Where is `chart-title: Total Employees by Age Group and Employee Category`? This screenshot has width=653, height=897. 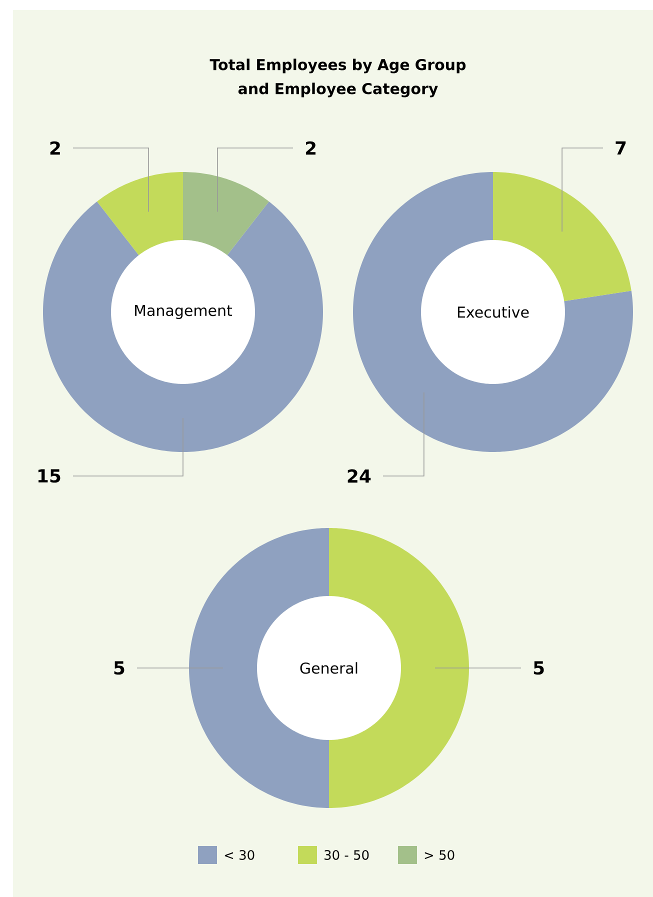
chart-title: Total Employees by Age Group and Employee Category is located at coordinates (338, 78).